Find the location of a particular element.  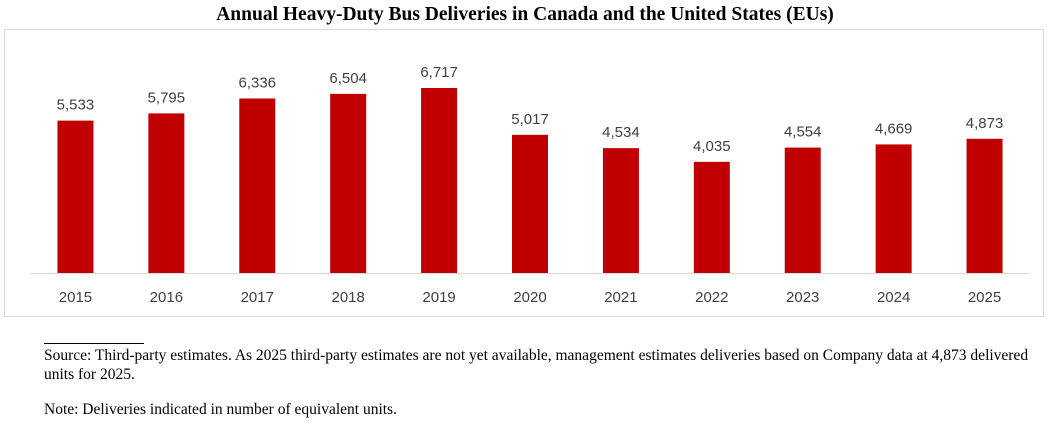

x-tick-label-2019: 2019 is located at coordinates (438, 297).